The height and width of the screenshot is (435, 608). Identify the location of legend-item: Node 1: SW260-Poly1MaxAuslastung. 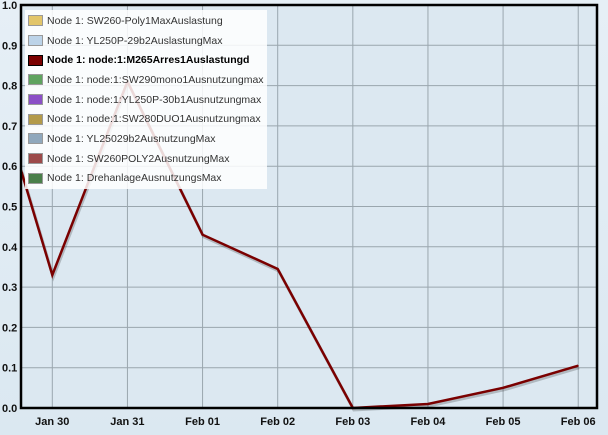
(146, 21).